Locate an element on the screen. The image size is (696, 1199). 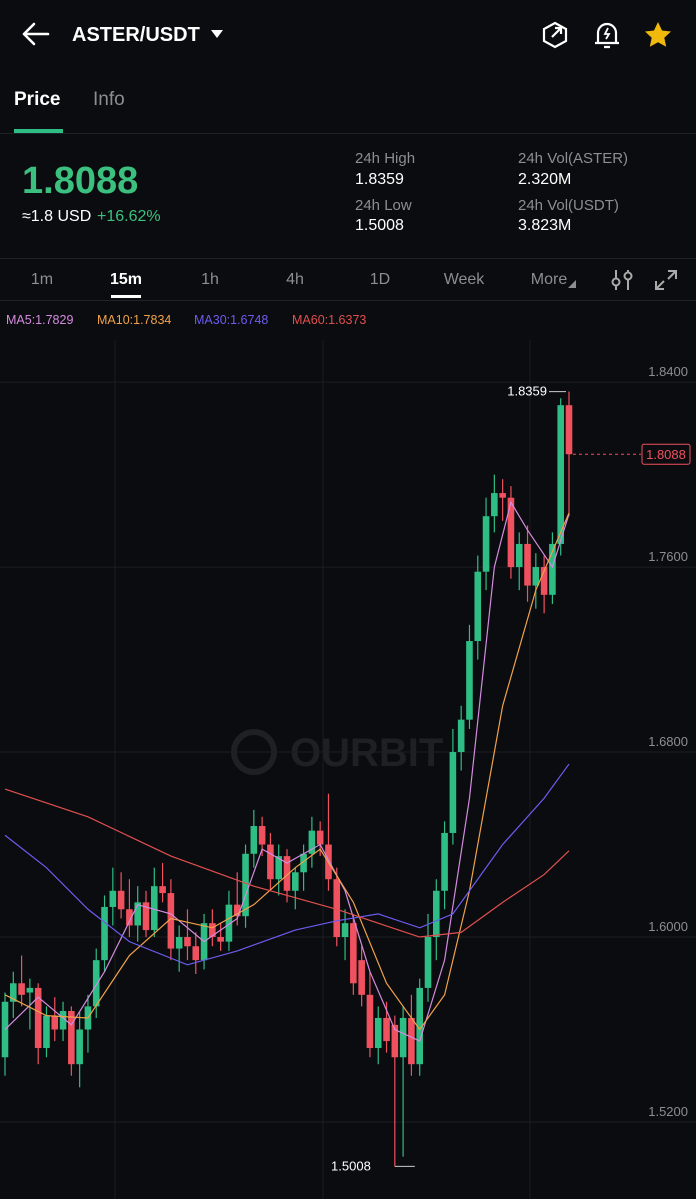
pair-title: ASTER/USDT is located at coordinates (136, 35).